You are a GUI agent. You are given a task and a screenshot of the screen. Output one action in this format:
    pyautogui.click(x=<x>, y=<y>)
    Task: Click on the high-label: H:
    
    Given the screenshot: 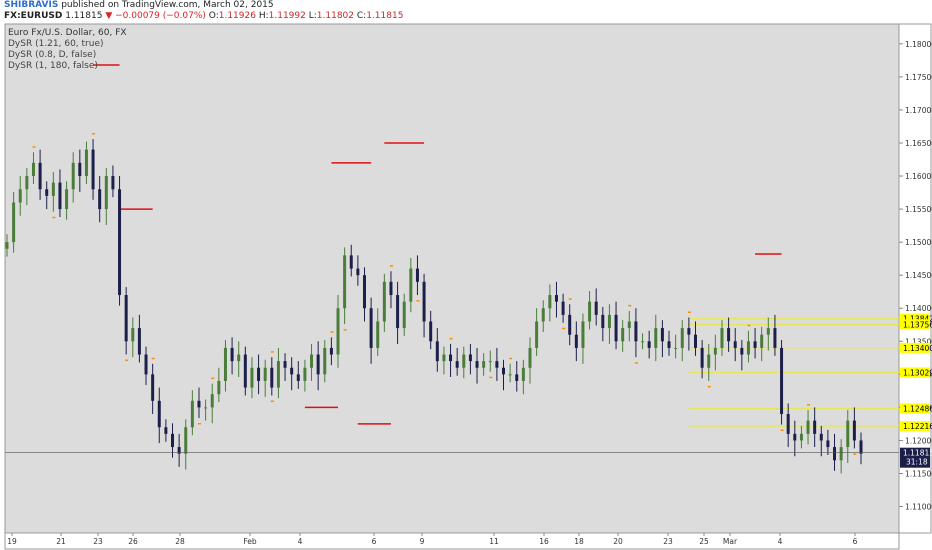 What is the action you would take?
    pyautogui.click(x=263, y=16)
    